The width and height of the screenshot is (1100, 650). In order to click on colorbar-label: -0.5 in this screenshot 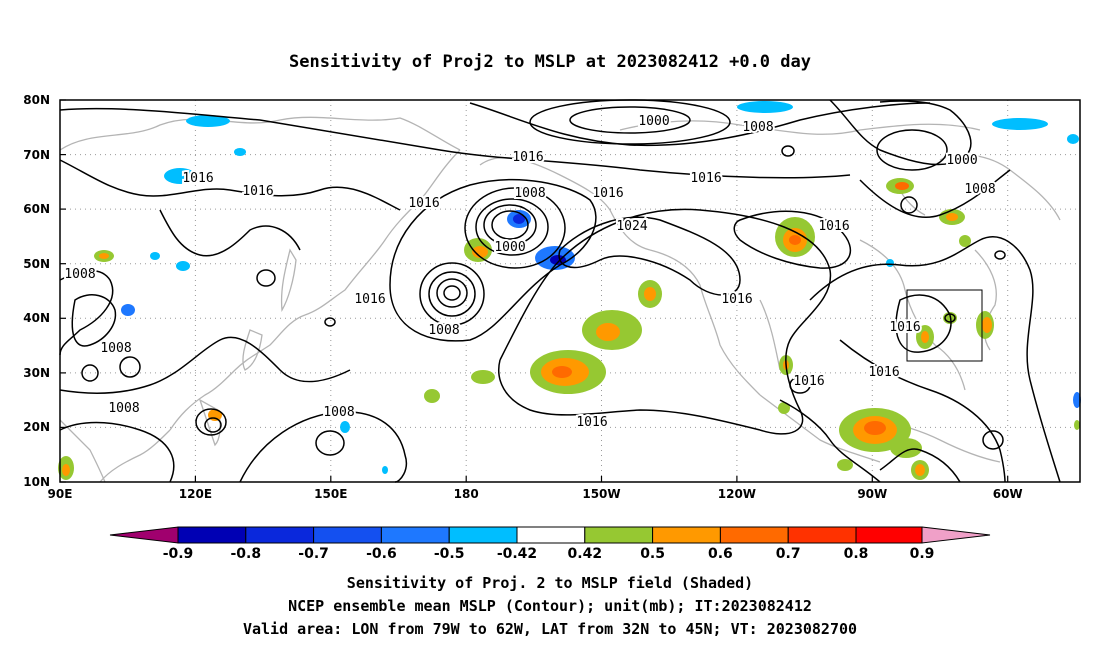, I will do `click(449, 554)`.